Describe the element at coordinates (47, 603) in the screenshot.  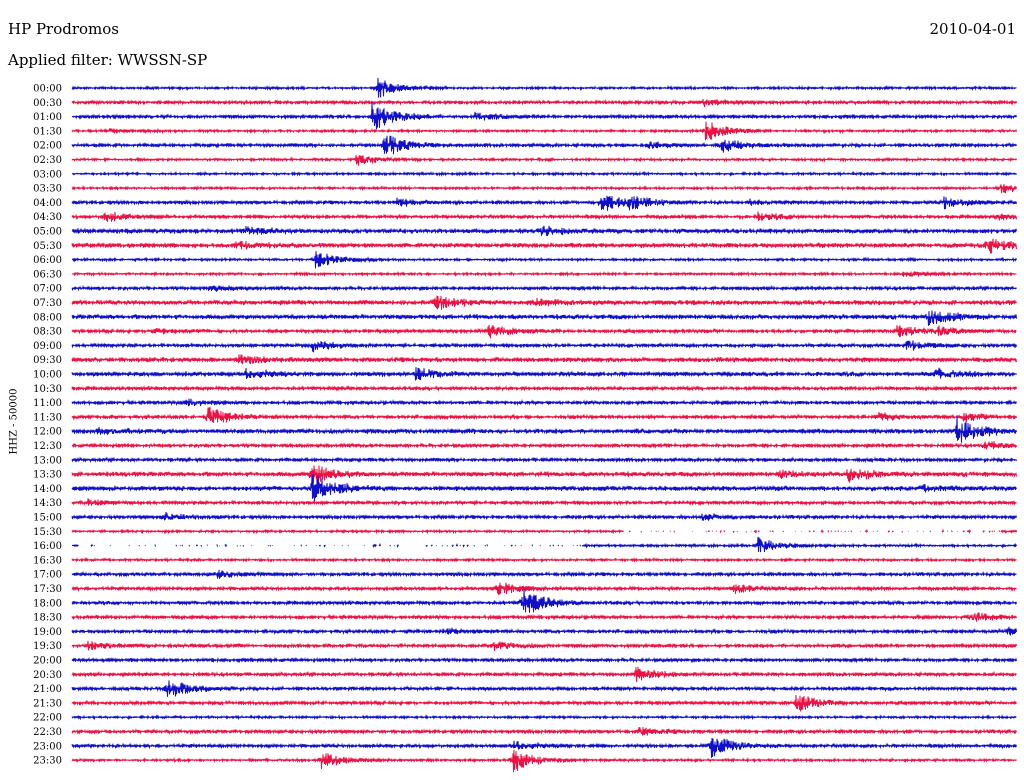
I see `time-tick-label: 18:00` at that location.